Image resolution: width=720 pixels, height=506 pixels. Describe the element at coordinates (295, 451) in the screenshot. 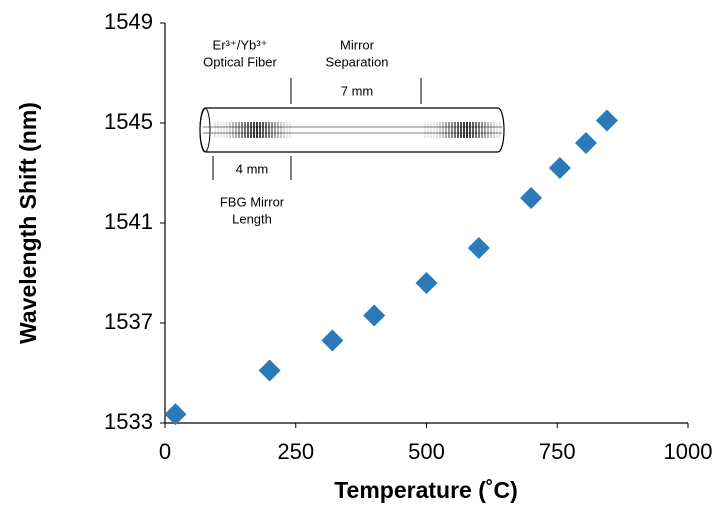

I see `x-tick-label: 250` at that location.